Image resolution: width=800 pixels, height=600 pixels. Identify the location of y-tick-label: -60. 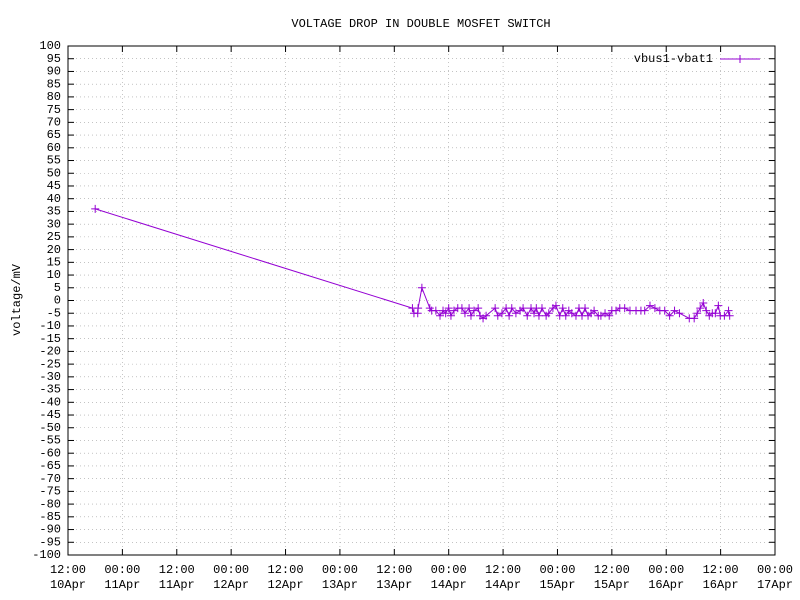
(50, 453).